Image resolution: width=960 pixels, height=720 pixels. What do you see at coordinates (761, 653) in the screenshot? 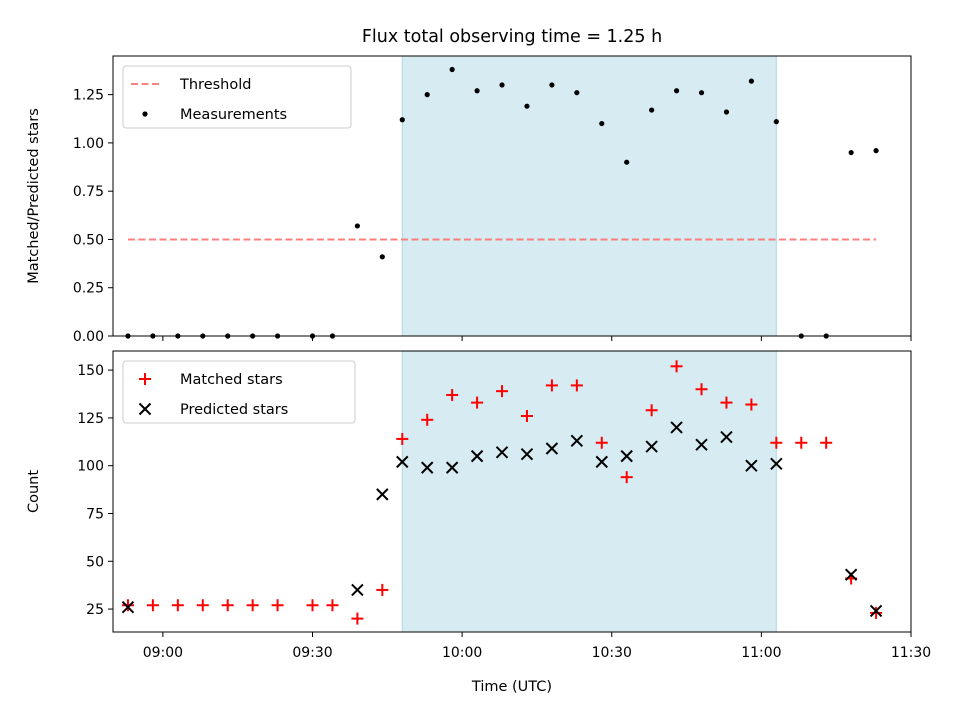
I see `x-tick-label: 11:00` at bounding box center [761, 653].